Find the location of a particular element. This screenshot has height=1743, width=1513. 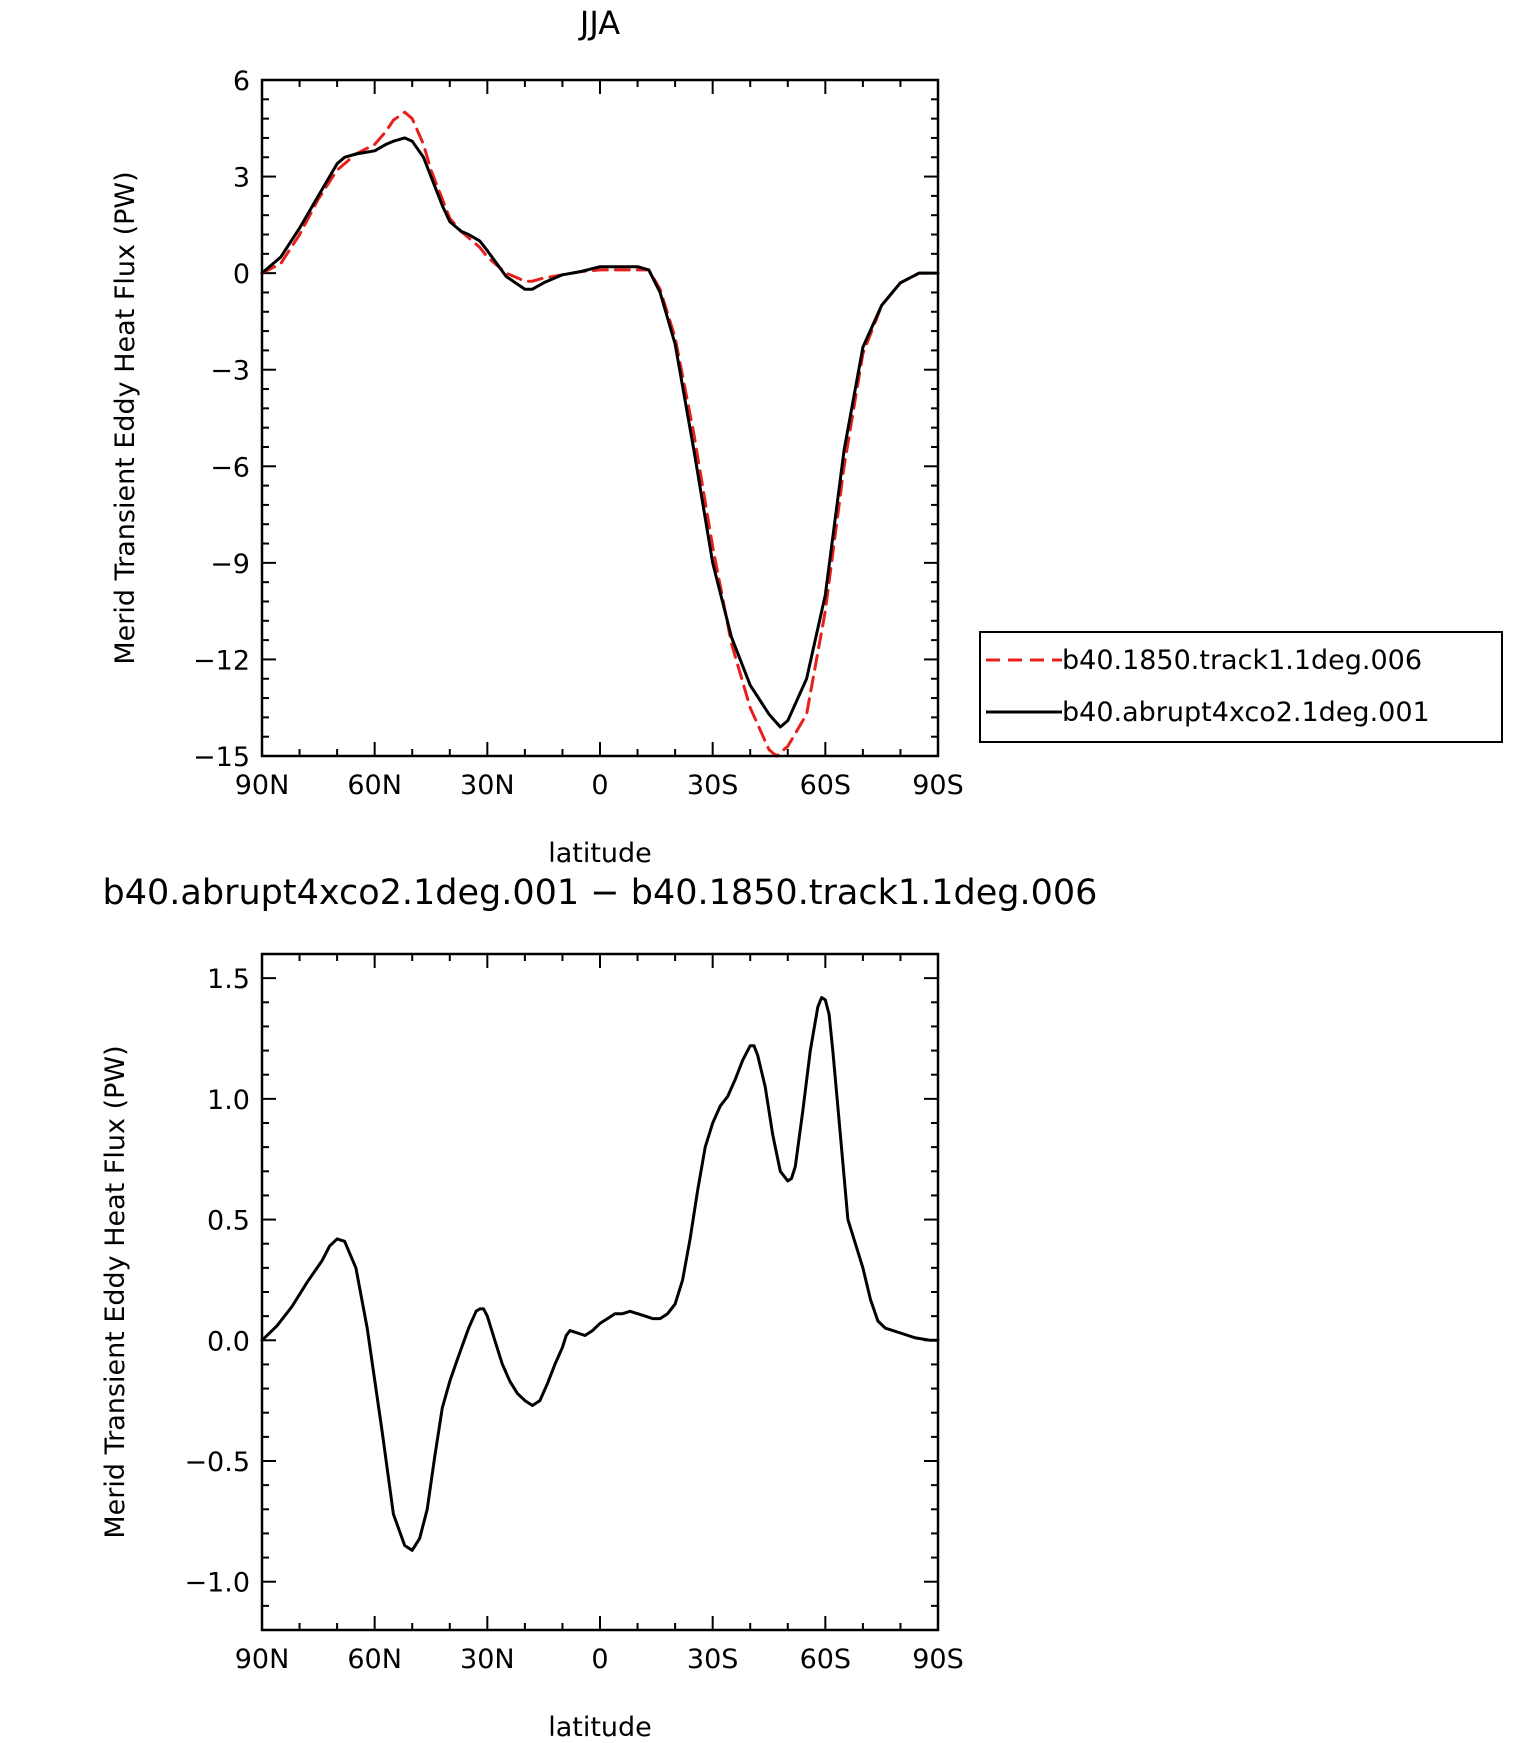

top-y-tick-label: −6 is located at coordinates (230, 467).